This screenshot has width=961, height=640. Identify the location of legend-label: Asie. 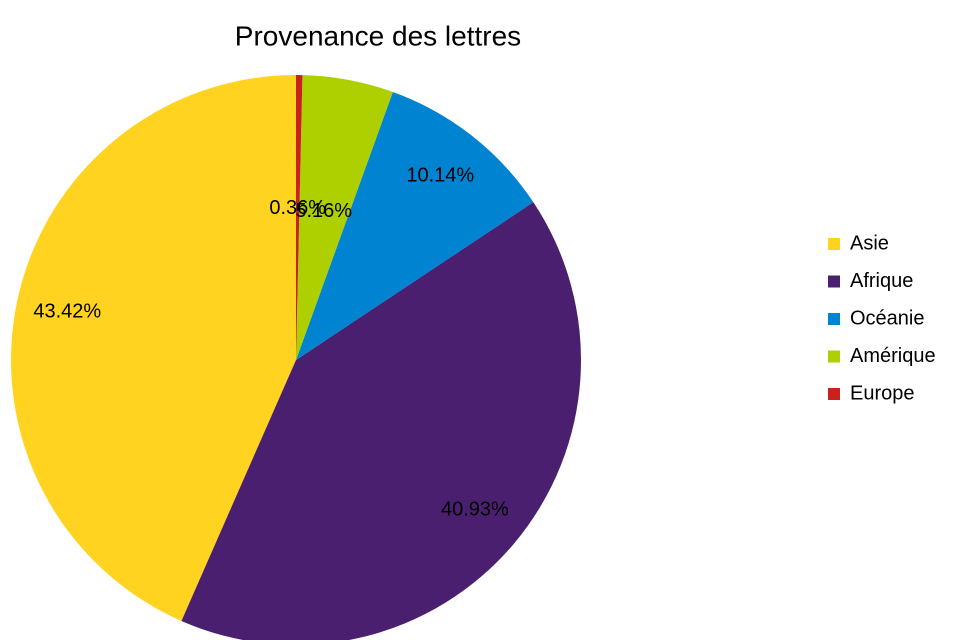
(869, 243).